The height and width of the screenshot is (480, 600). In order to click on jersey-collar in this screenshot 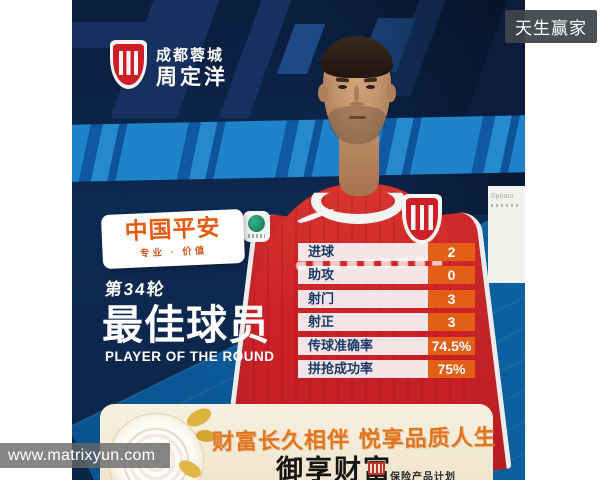, I will do `click(358, 208)`.